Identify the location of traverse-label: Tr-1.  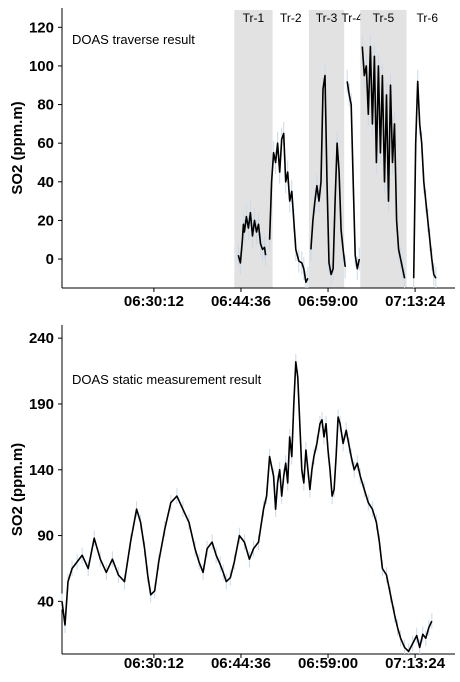
(254, 18).